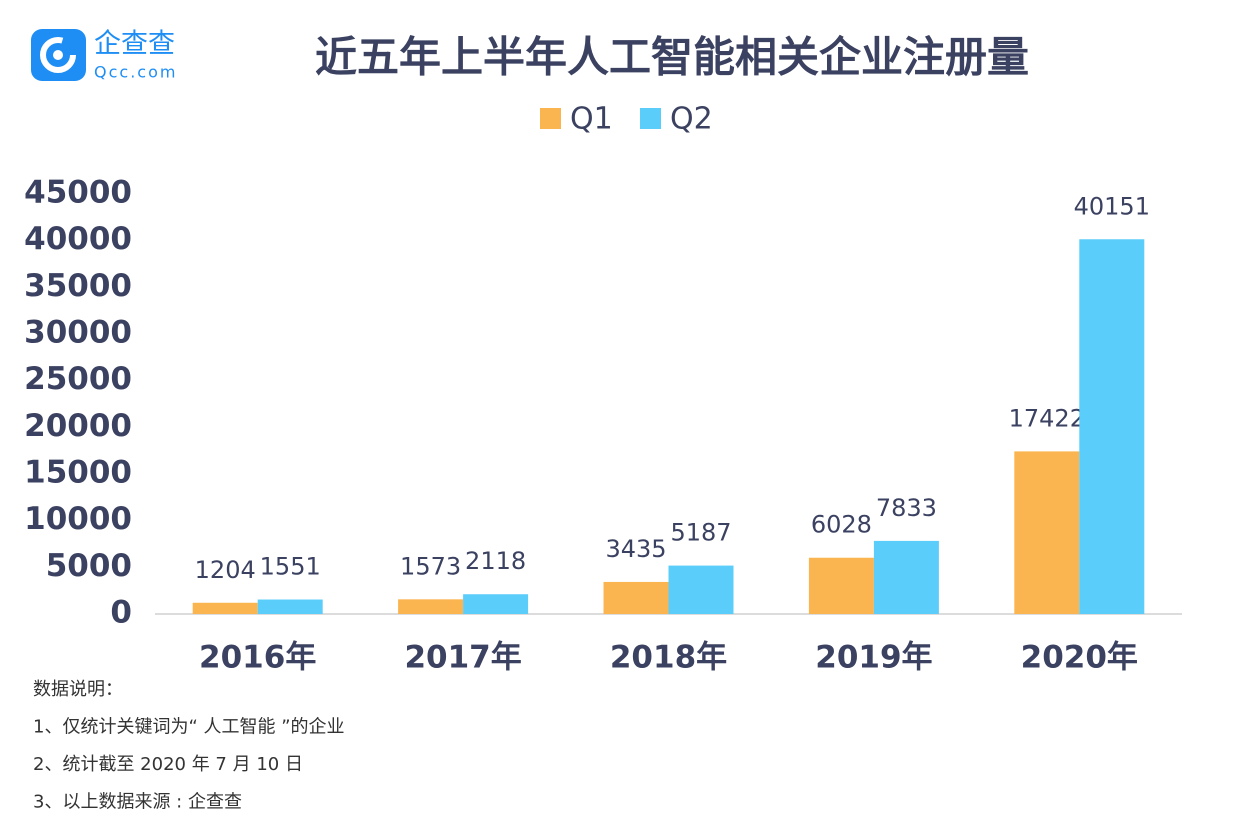 This screenshot has width=1243, height=831. Describe the element at coordinates (89, 566) in the screenshot. I see `y-tick-label: 5000` at that location.